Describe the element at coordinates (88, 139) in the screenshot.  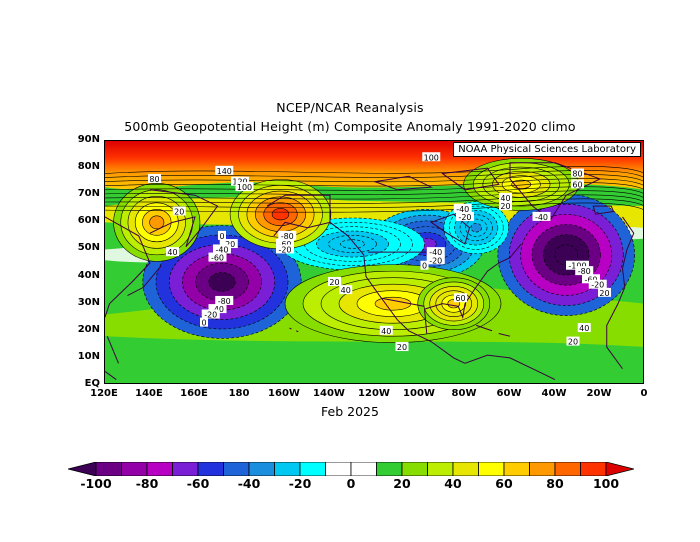
I see `lat-tick-label: 90N` at that location.